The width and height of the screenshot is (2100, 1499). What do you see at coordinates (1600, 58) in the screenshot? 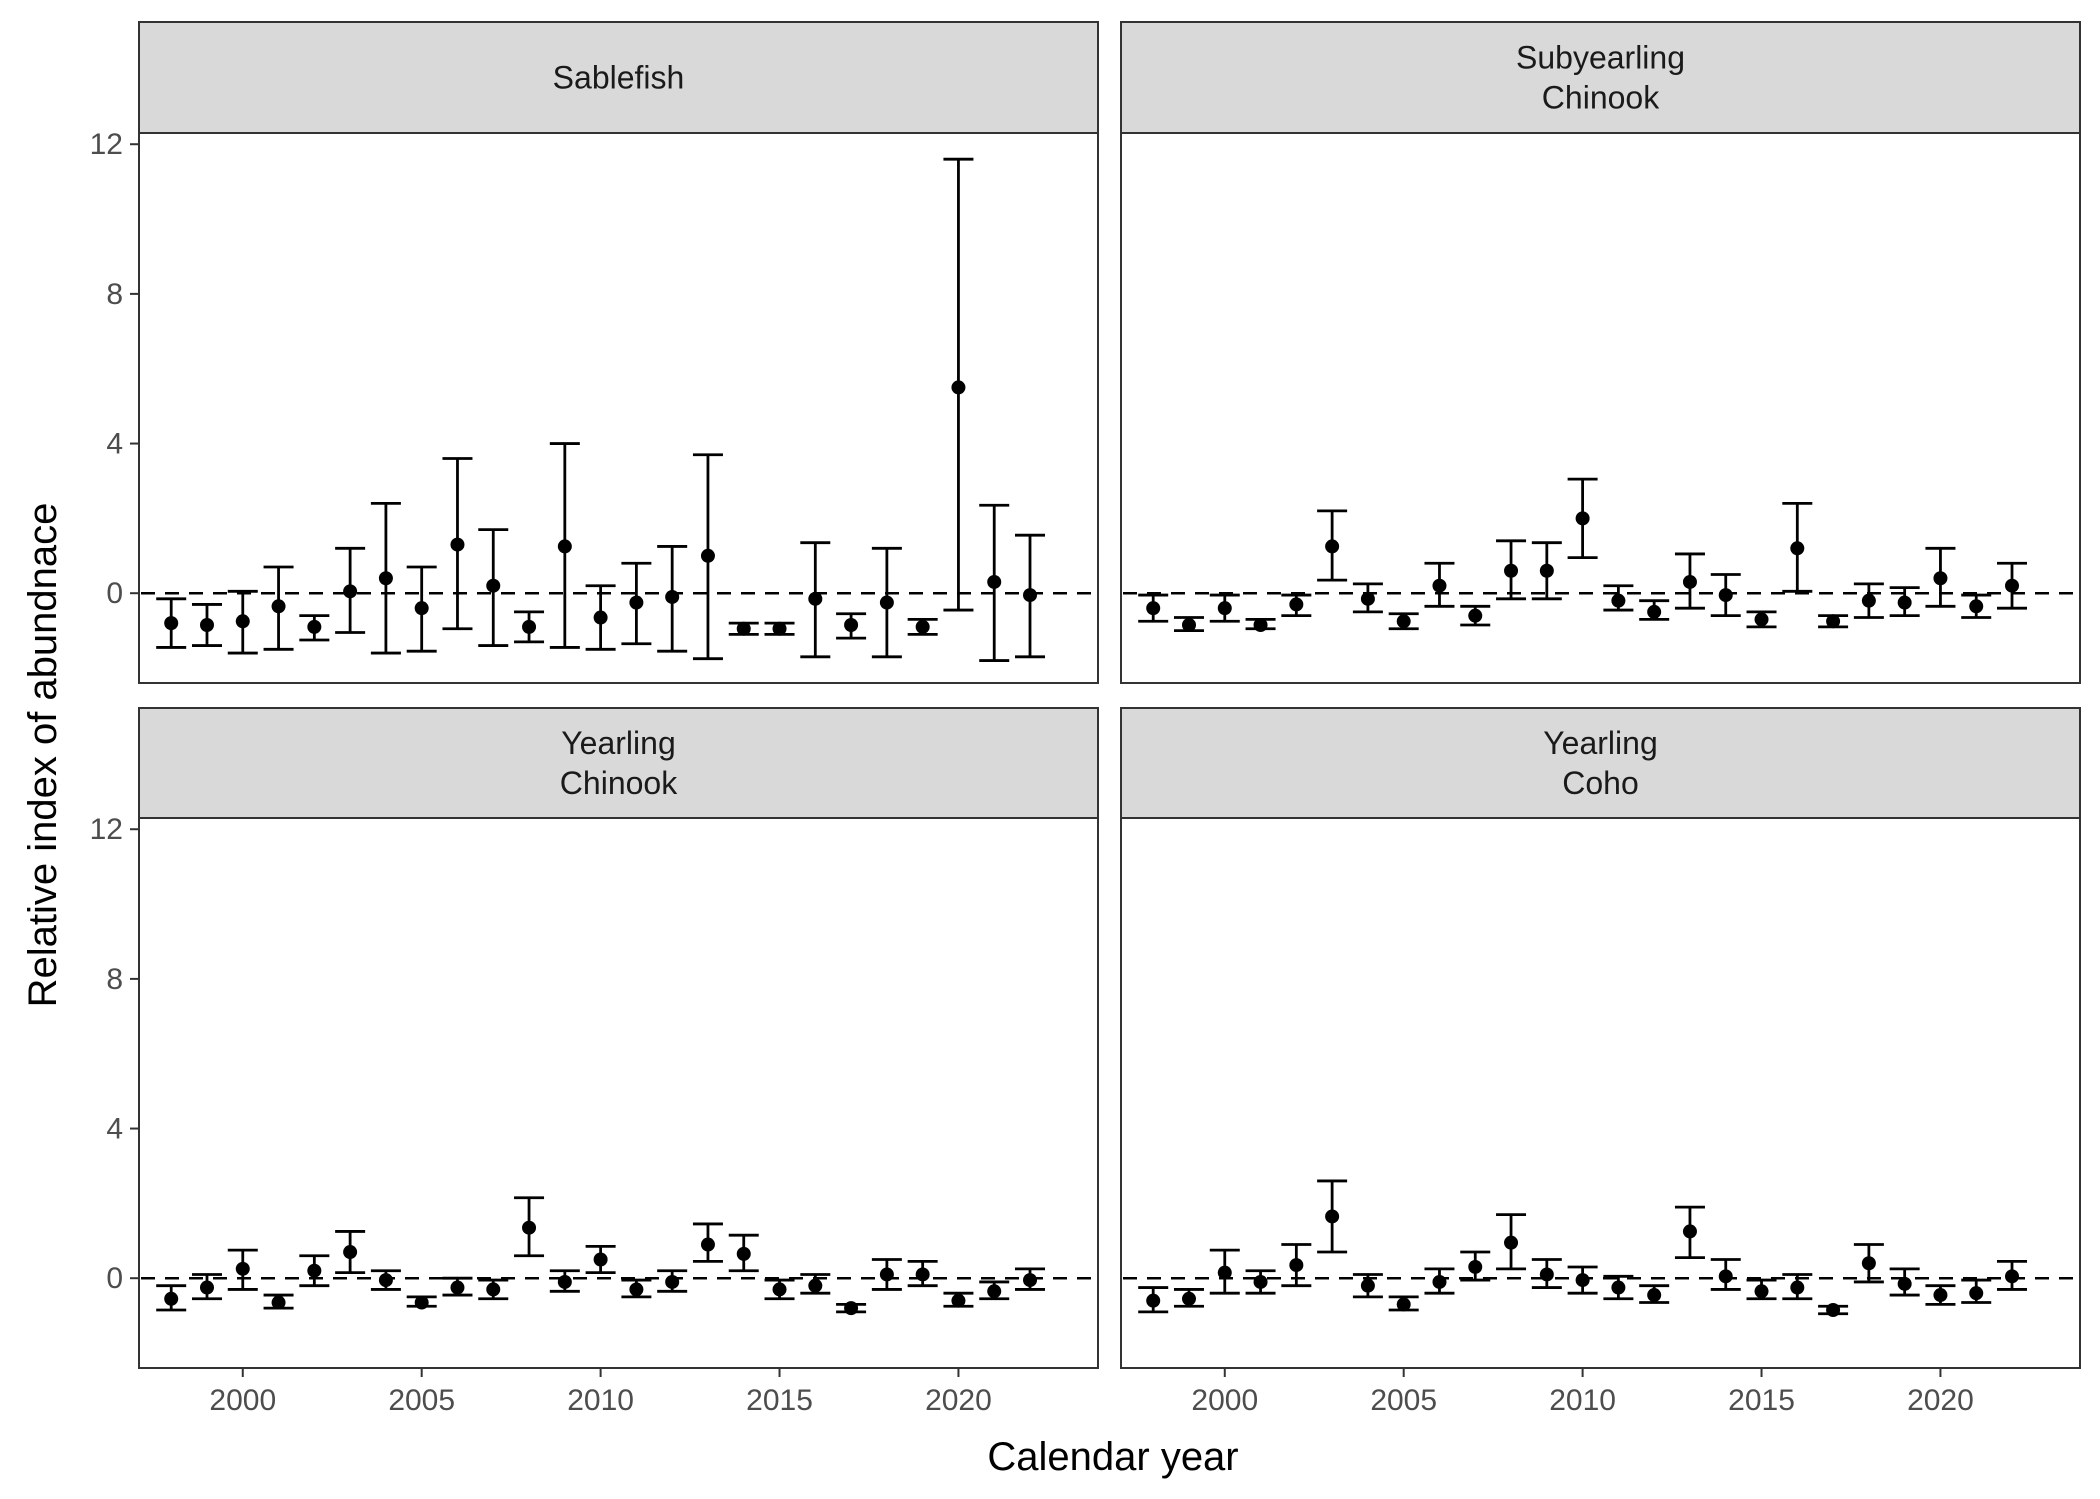
I see `facet-strip-label: Subyearling` at bounding box center [1600, 58].